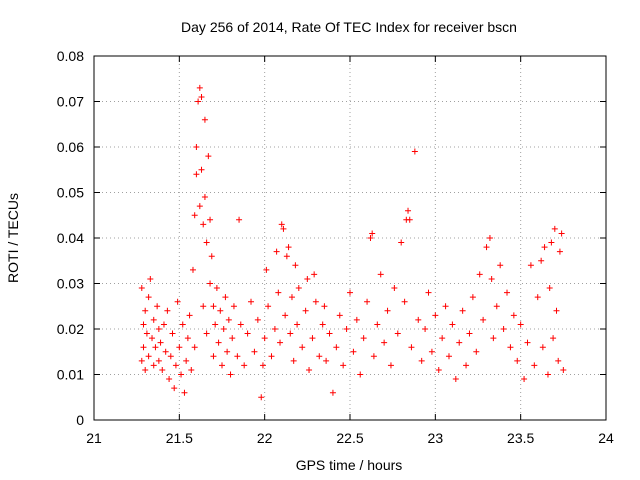 This screenshot has height=480, width=640. I want to click on y-tick-label: 0.04, so click(70, 238).